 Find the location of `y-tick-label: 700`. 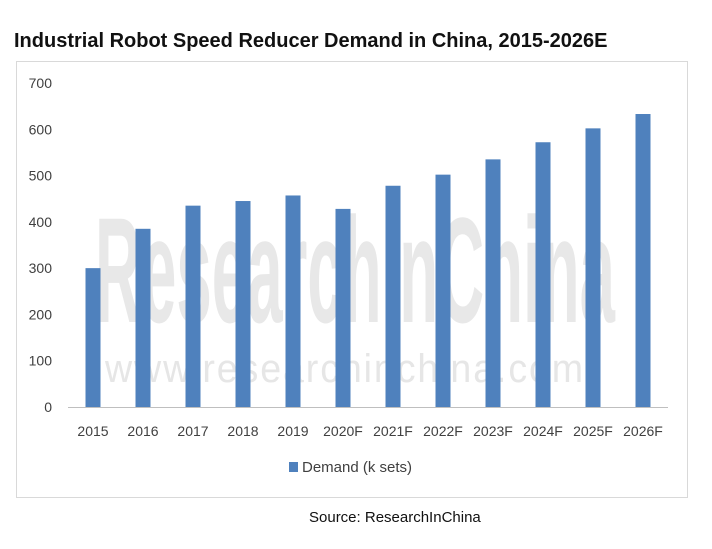

y-tick-label: 700 is located at coordinates (41, 83).